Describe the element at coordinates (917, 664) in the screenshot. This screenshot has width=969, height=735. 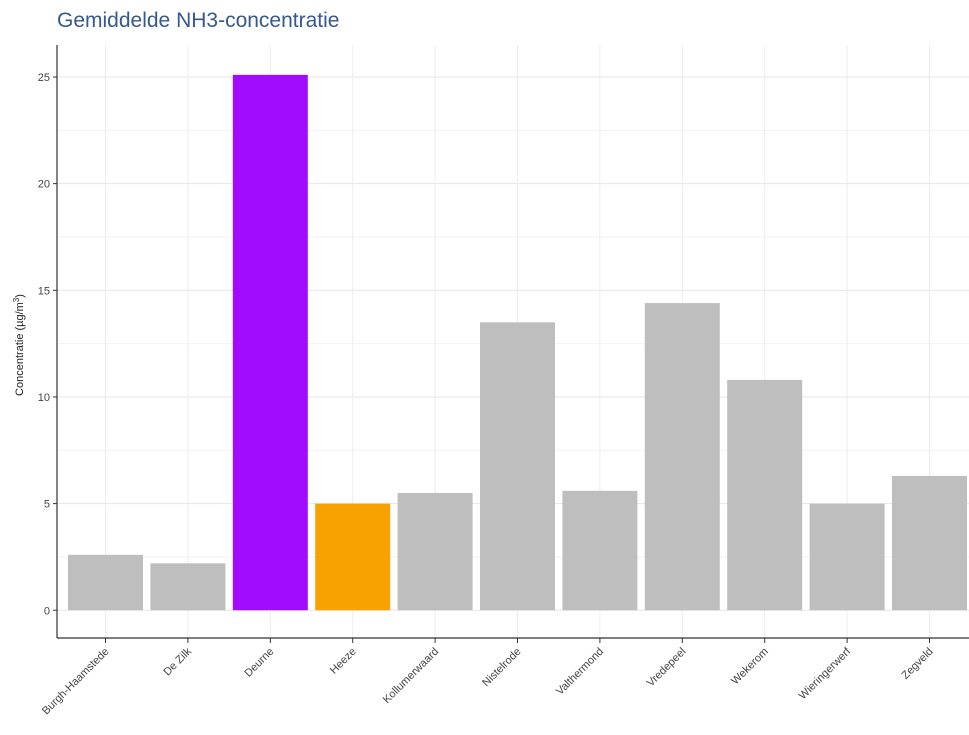
I see `x-tick-label: Zegveld` at that location.